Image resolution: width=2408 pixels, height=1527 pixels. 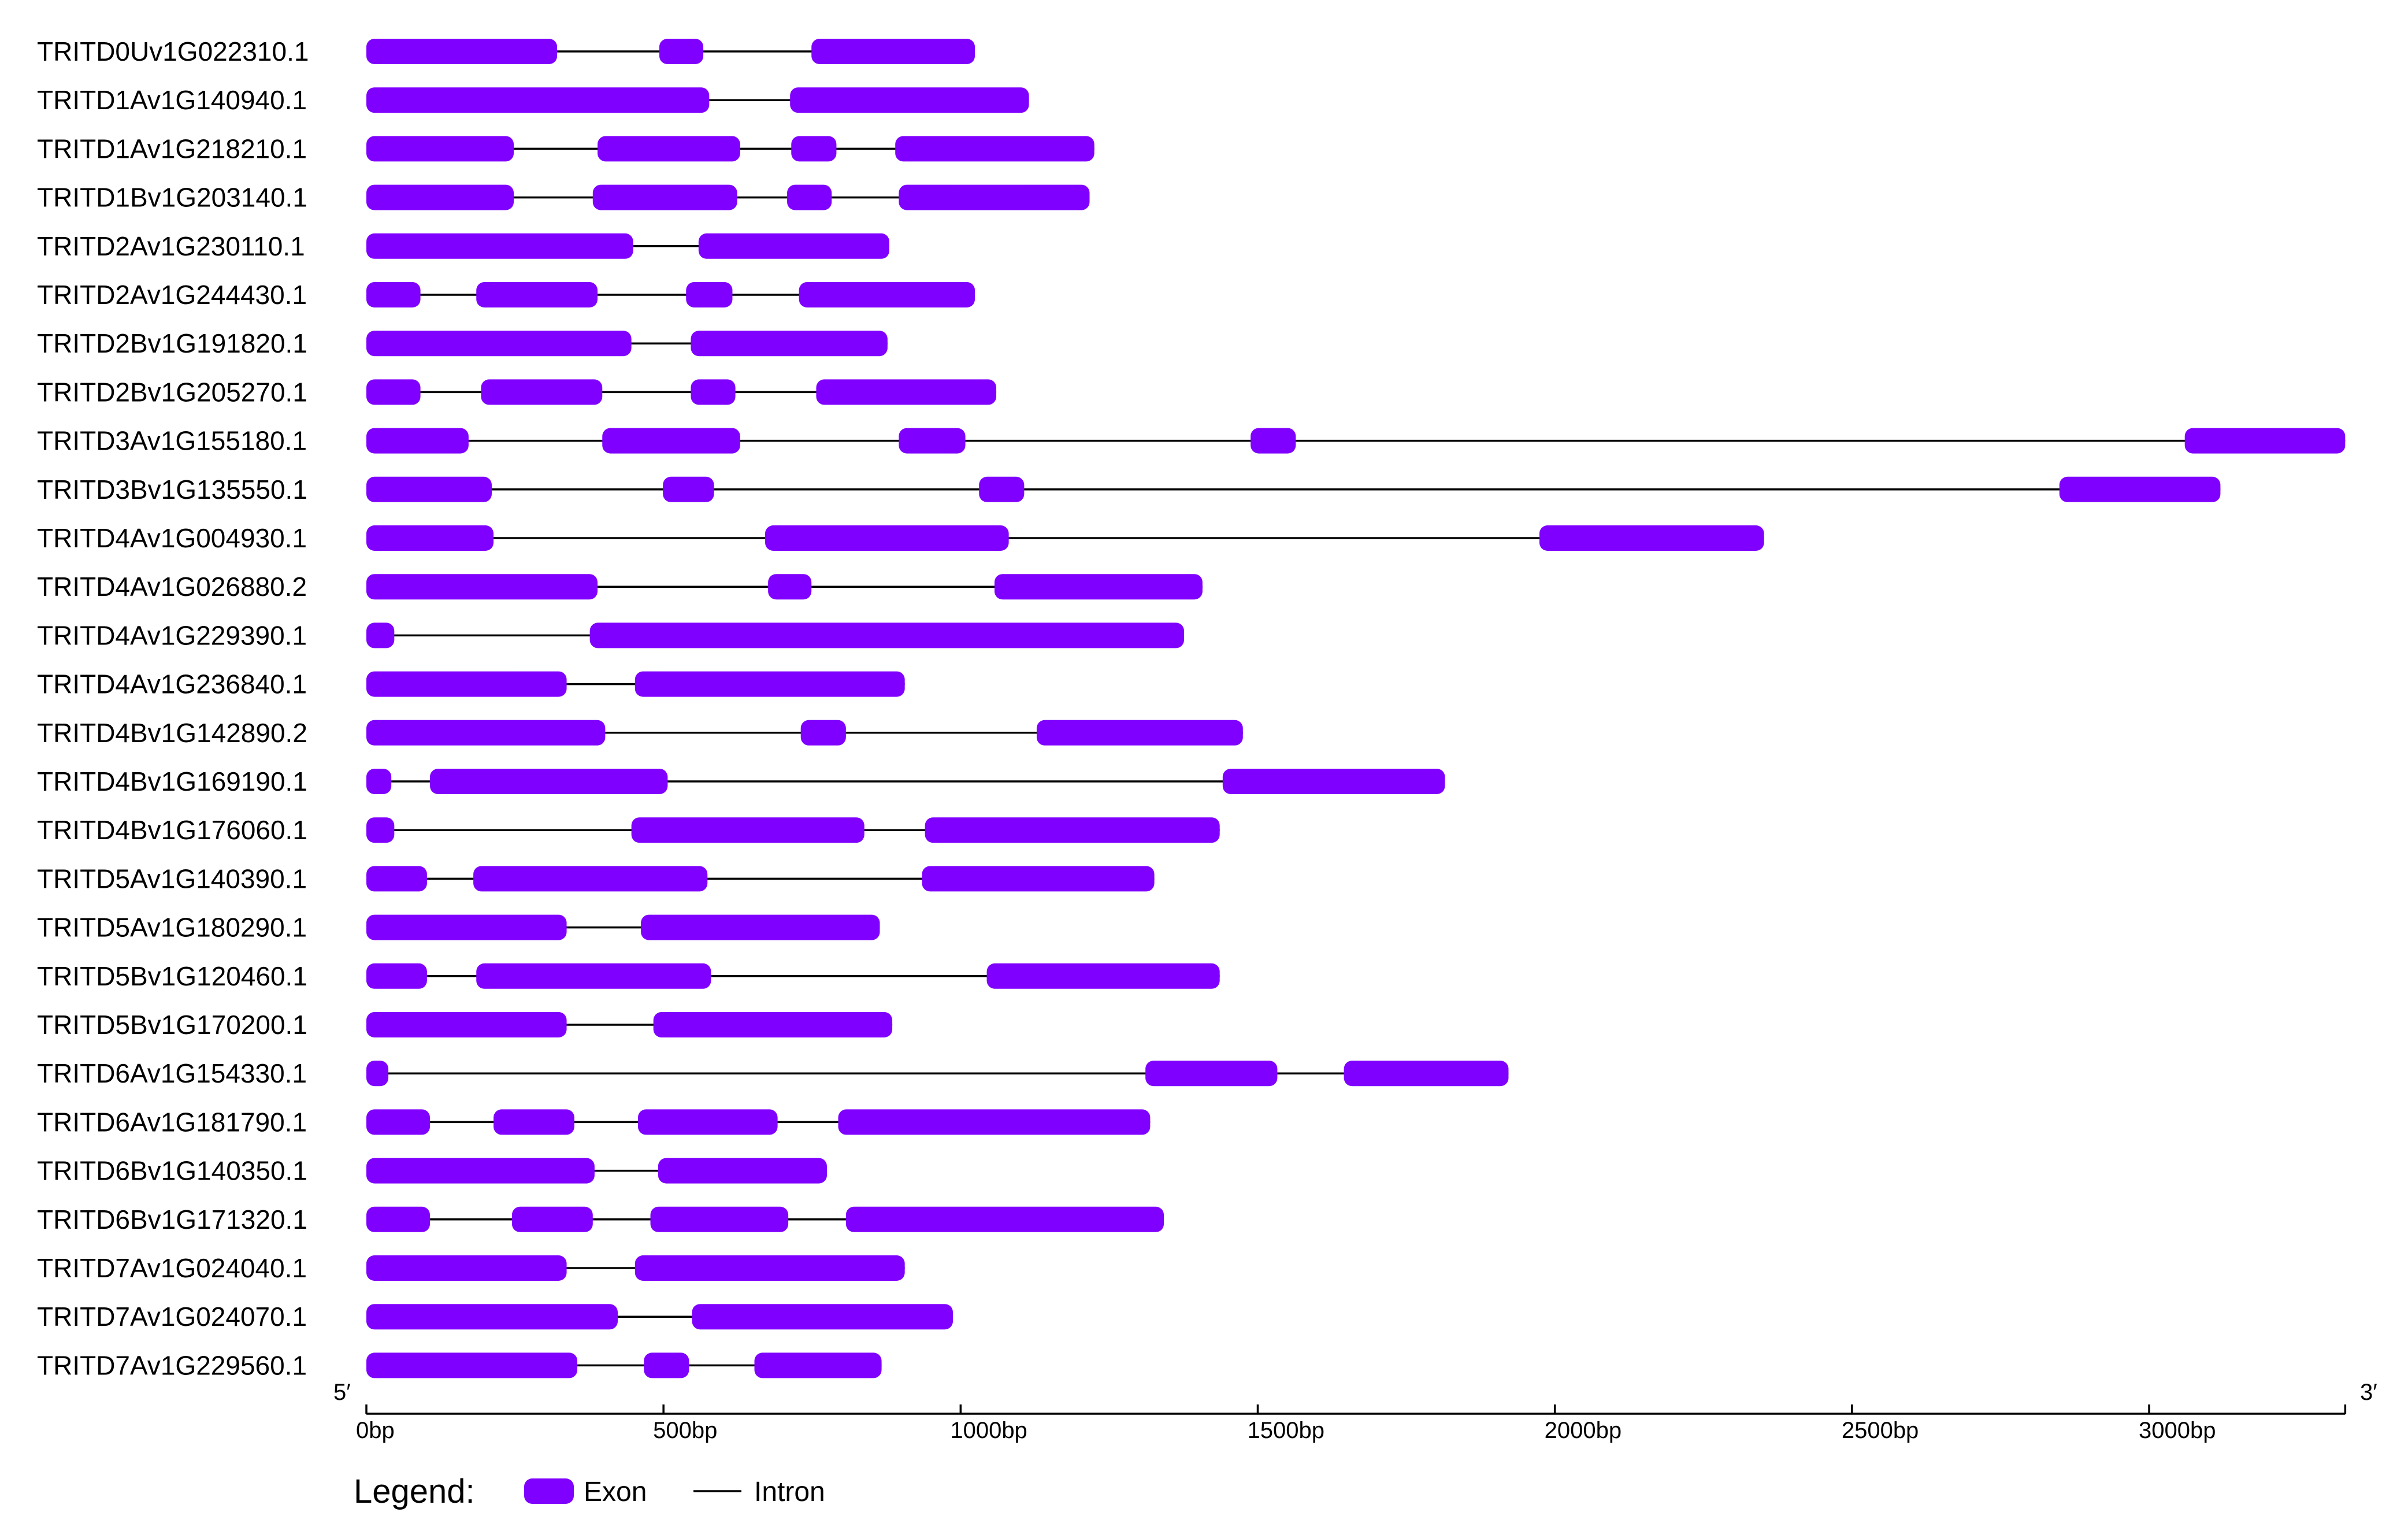 I want to click on tick-label: 2000bp, so click(x=1583, y=1430).